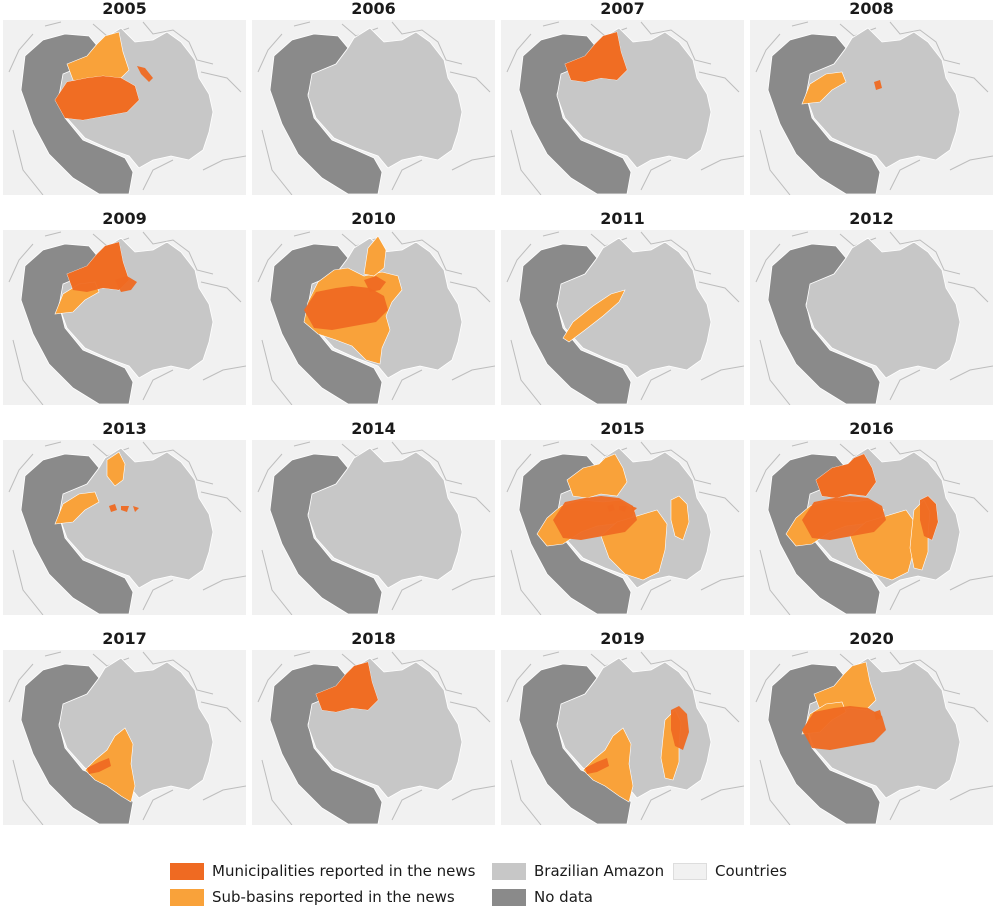  Describe the element at coordinates (333, 897) in the screenshot. I see `legend-label: Sub-basins reported in the news` at that location.